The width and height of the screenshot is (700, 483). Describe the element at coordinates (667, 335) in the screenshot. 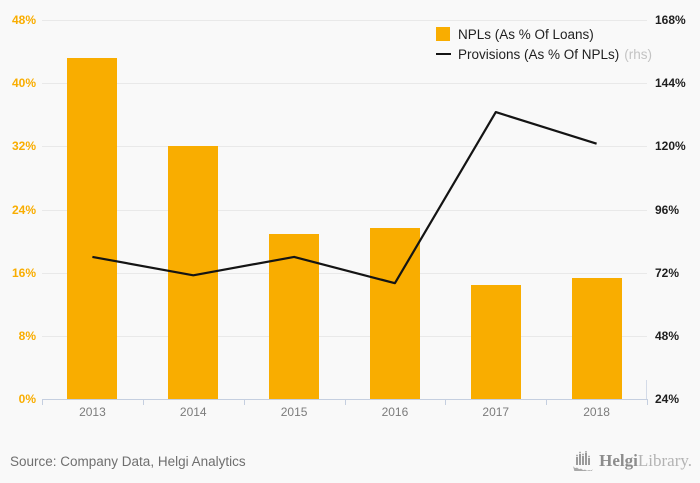

I see `right-axis-tick-label: 48%` at that location.